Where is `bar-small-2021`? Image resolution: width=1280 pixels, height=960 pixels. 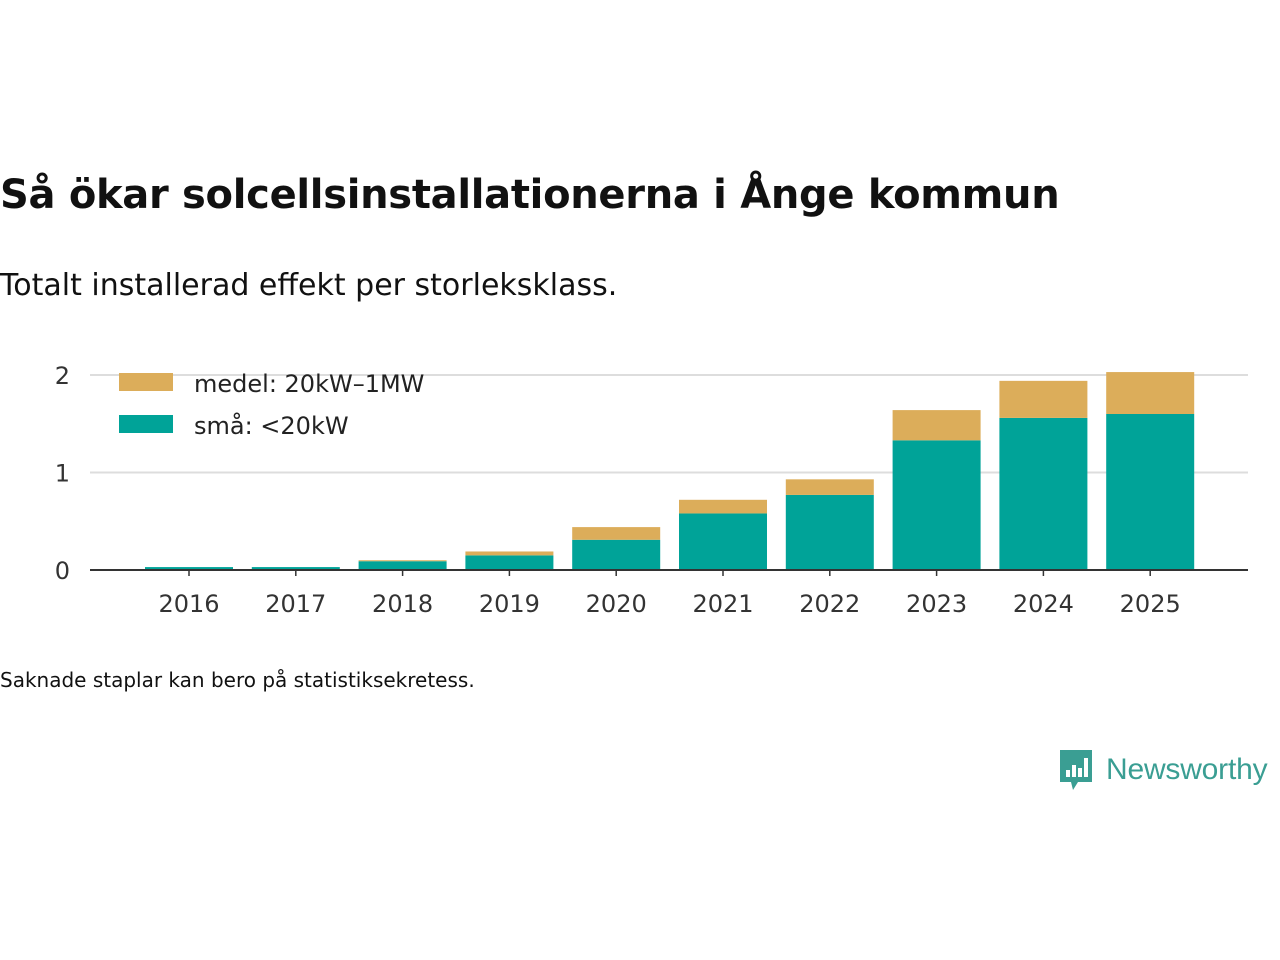
bar-small-2021 is located at coordinates (723, 541).